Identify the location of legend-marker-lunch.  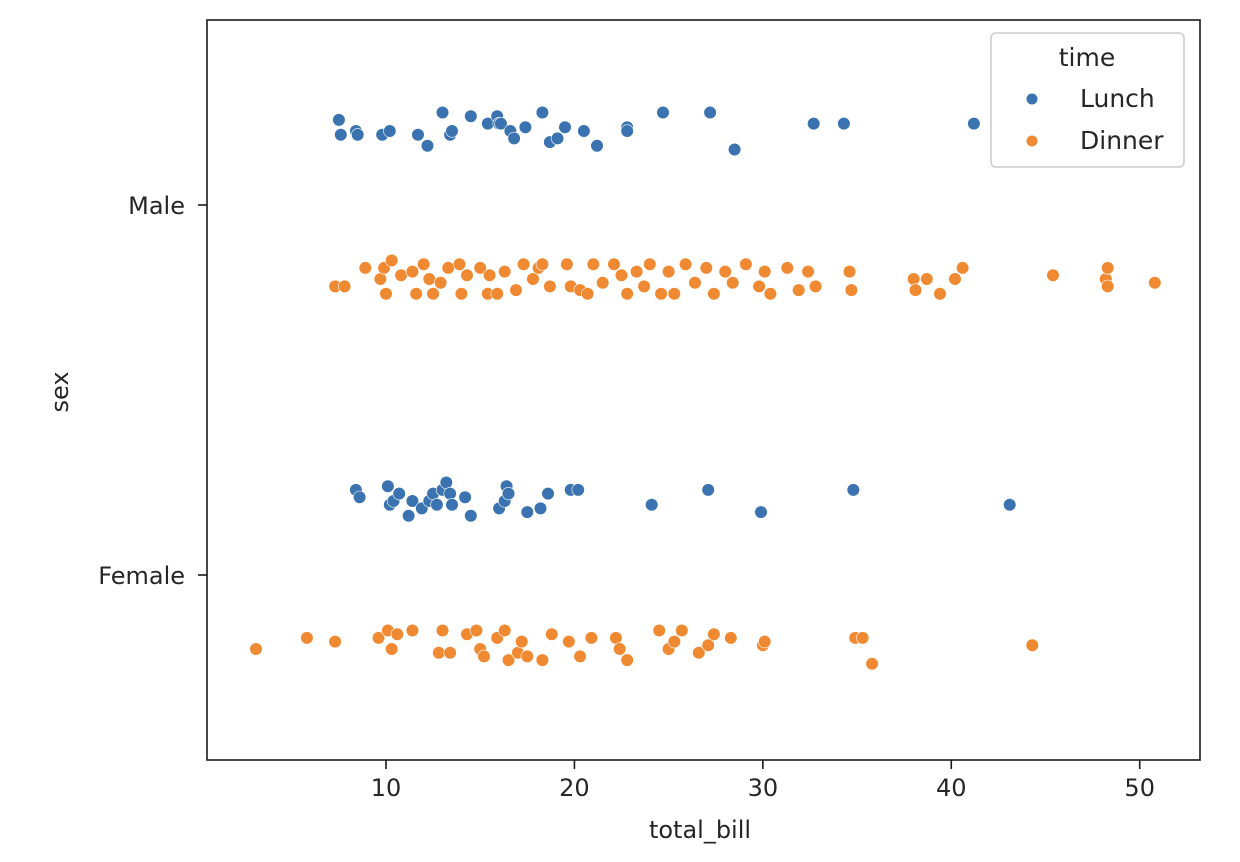
(1032, 99).